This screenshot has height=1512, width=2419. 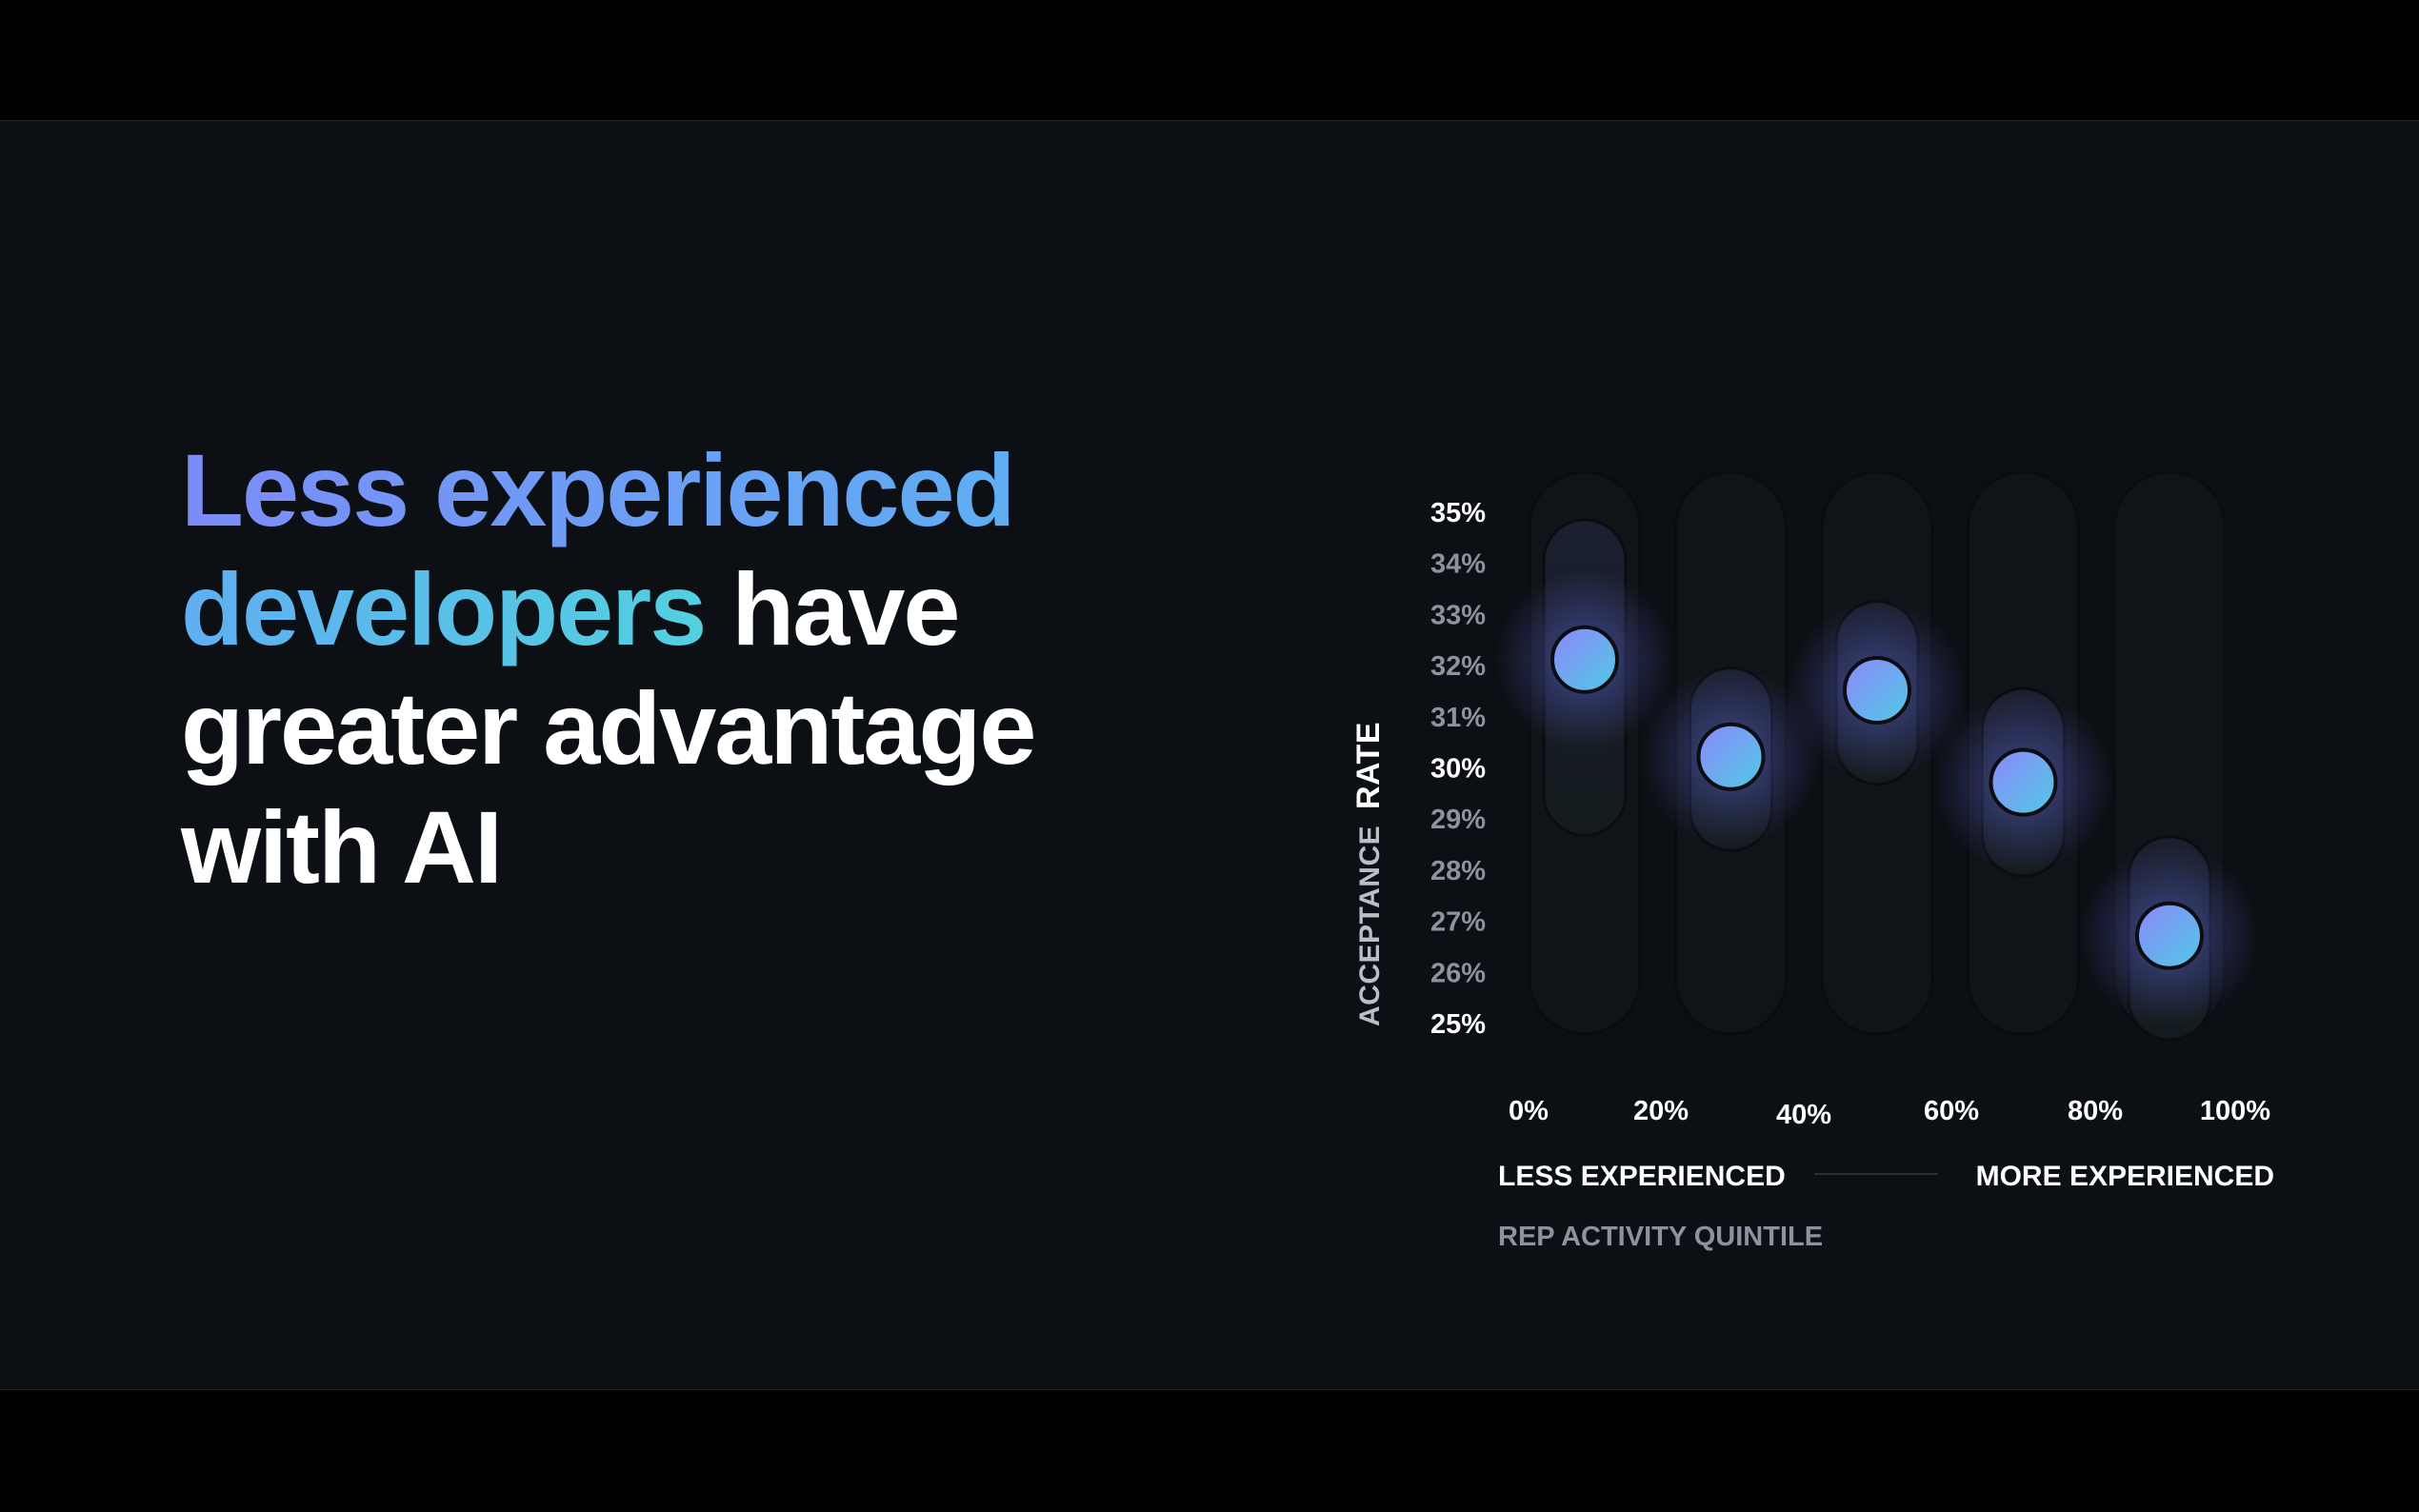 What do you see at coordinates (598, 549) in the screenshot?
I see `headline-highlight: Less experienced developers` at bounding box center [598, 549].